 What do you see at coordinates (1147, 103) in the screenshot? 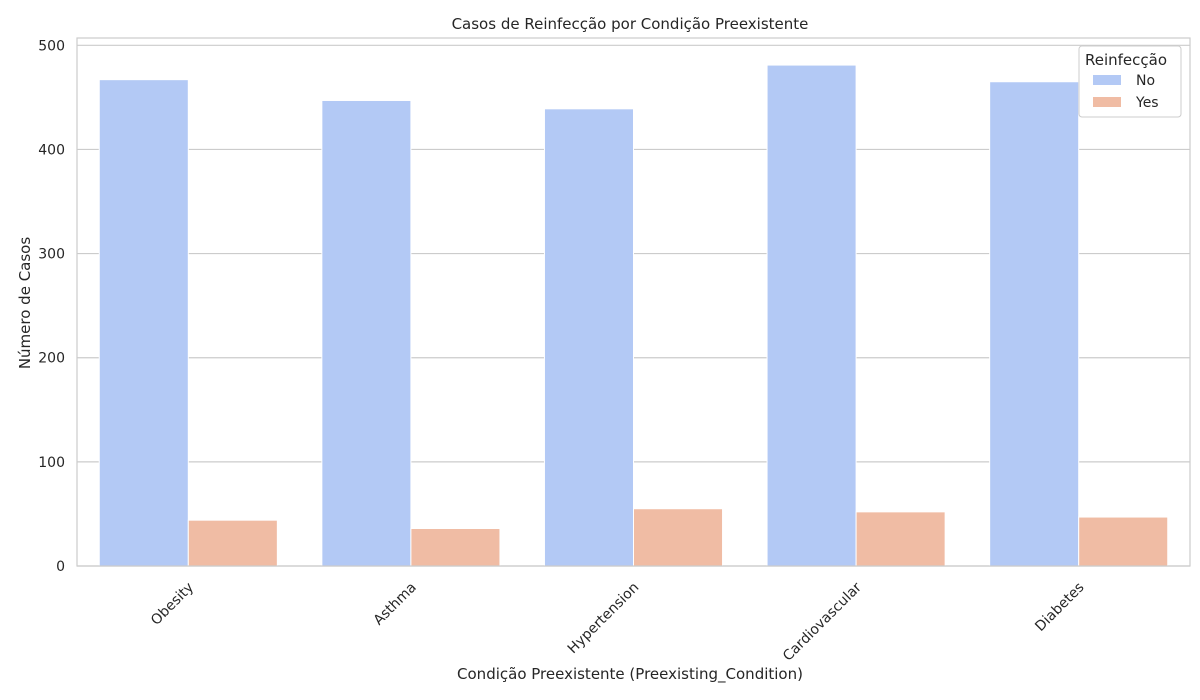
I see `legend-label-yes: Yes` at bounding box center [1147, 103].